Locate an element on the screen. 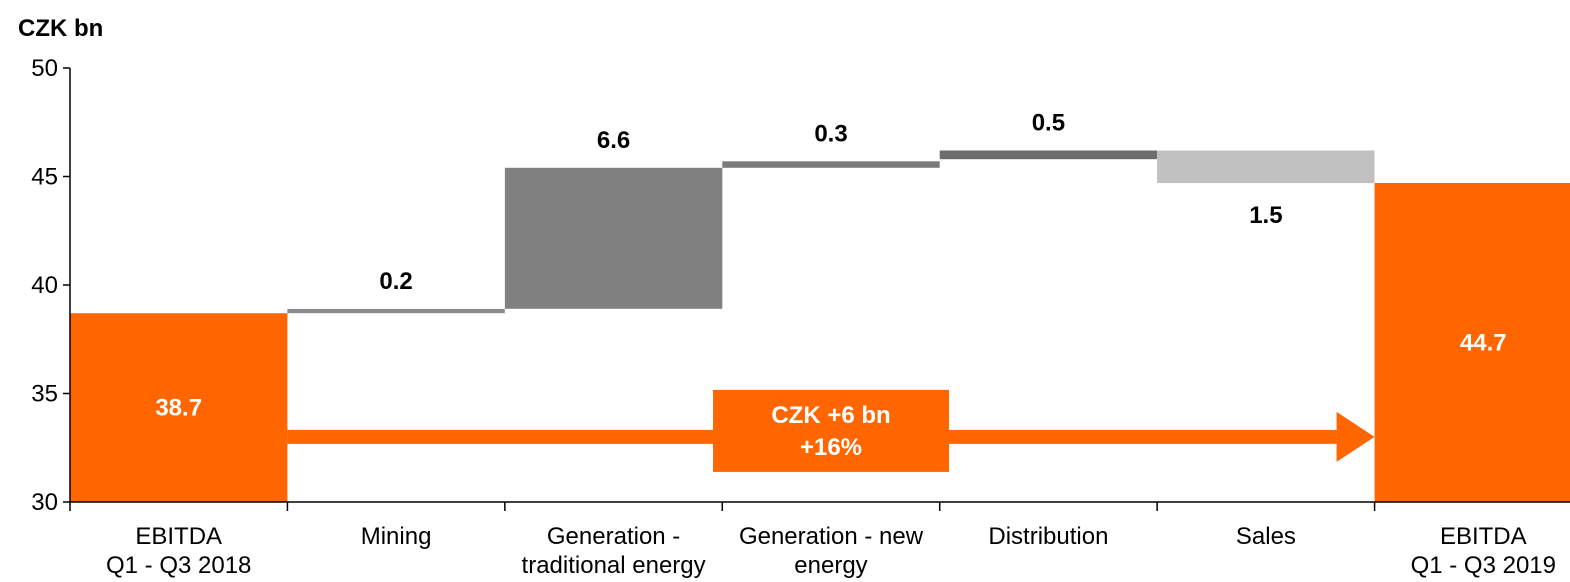 This screenshot has width=1570, height=582. growth-annotation-line-1: CZK +6 bn is located at coordinates (830, 415).